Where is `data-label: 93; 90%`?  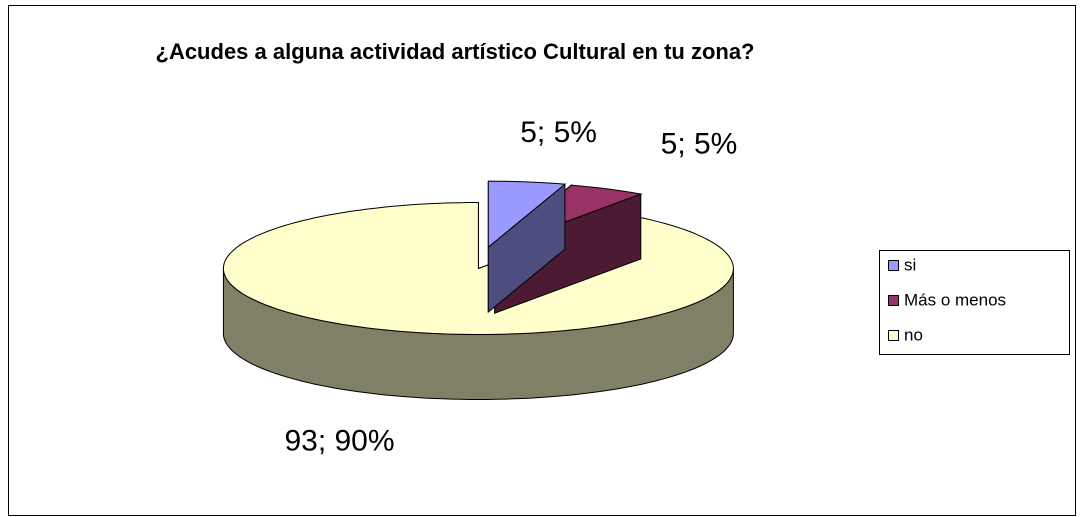 data-label: 93; 90% is located at coordinates (339, 441).